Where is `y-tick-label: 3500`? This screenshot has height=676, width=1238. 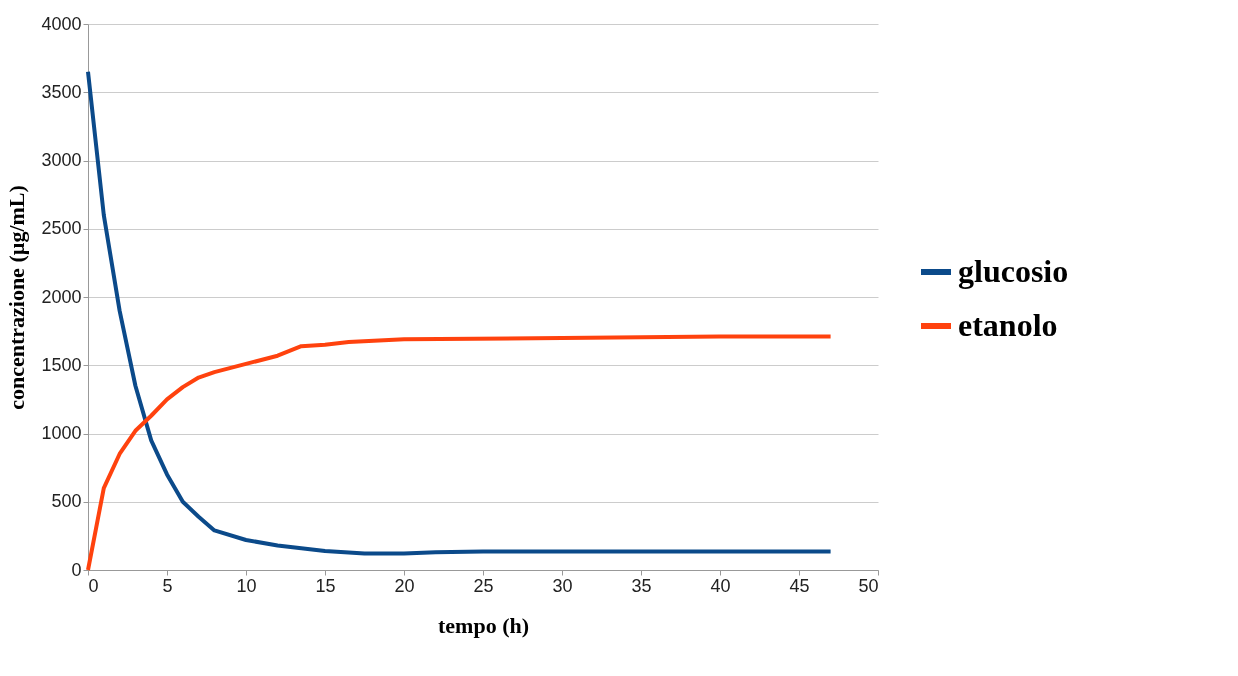
y-tick-label: 3500 is located at coordinates (61, 91).